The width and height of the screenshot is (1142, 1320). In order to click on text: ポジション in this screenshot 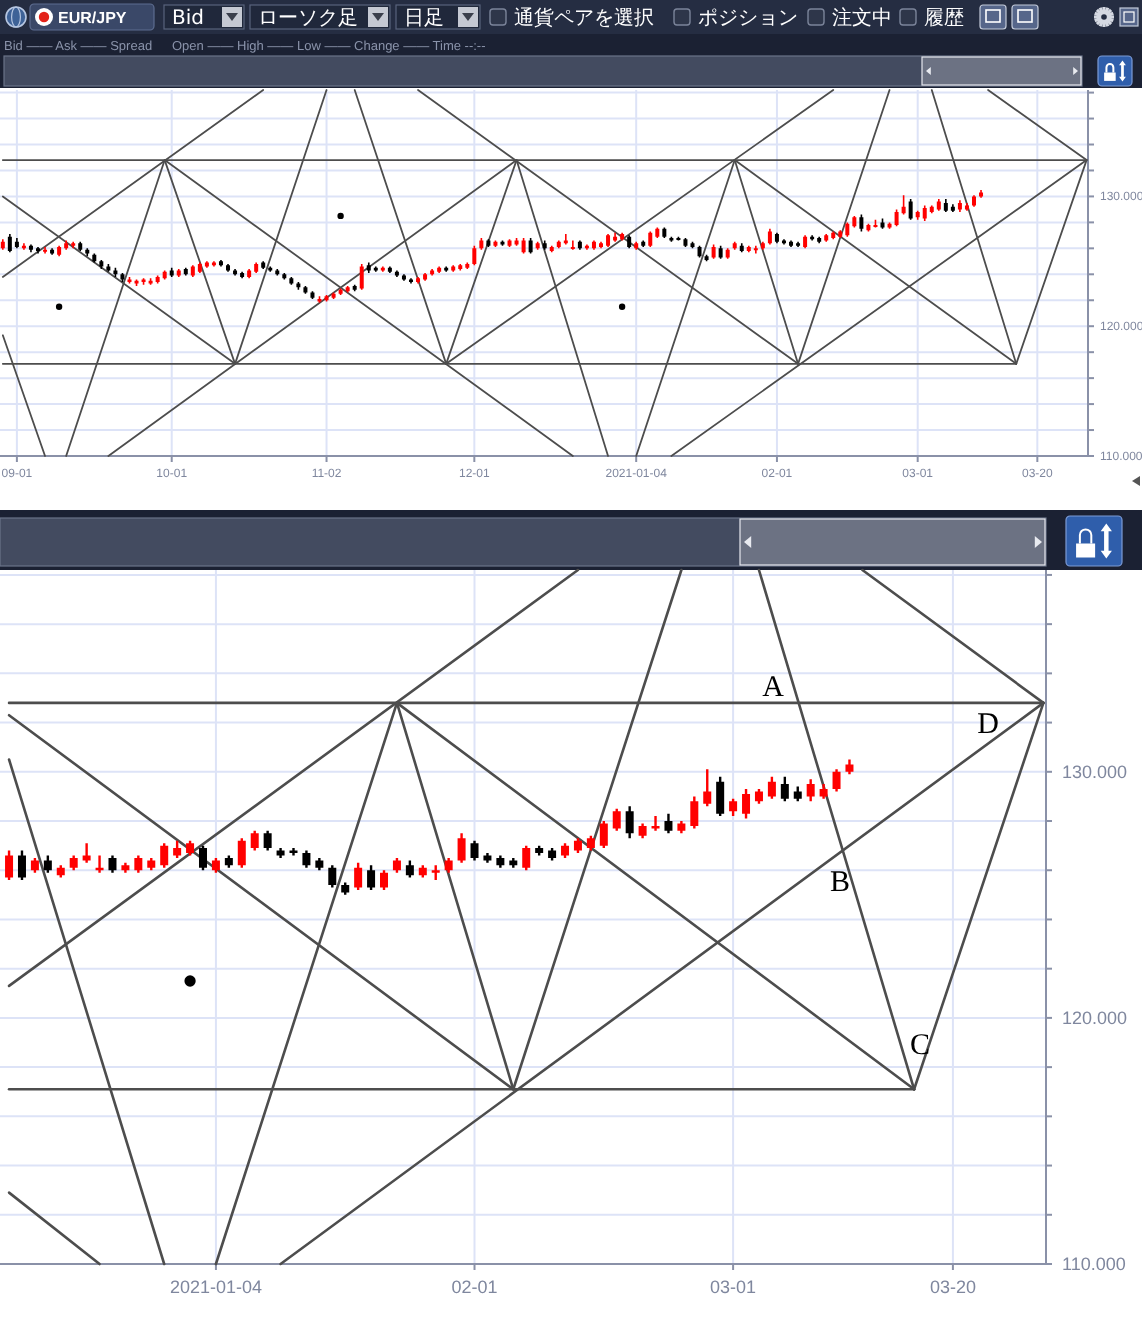, I will do `click(748, 19)`.